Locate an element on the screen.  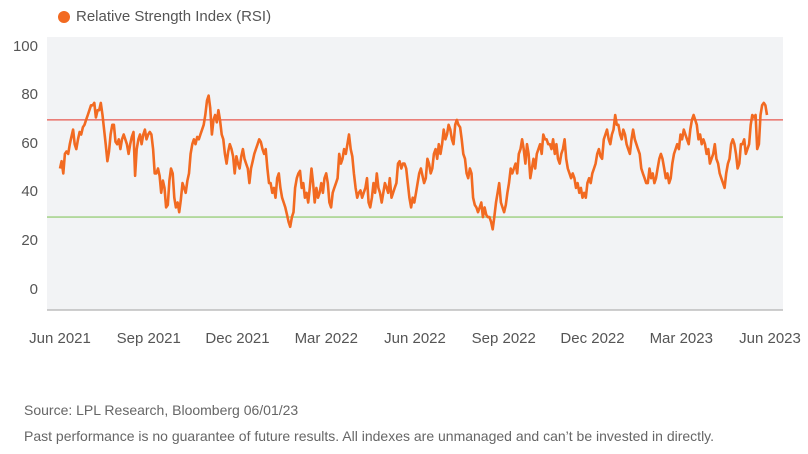
y-tick-label: 80 is located at coordinates (29, 94).